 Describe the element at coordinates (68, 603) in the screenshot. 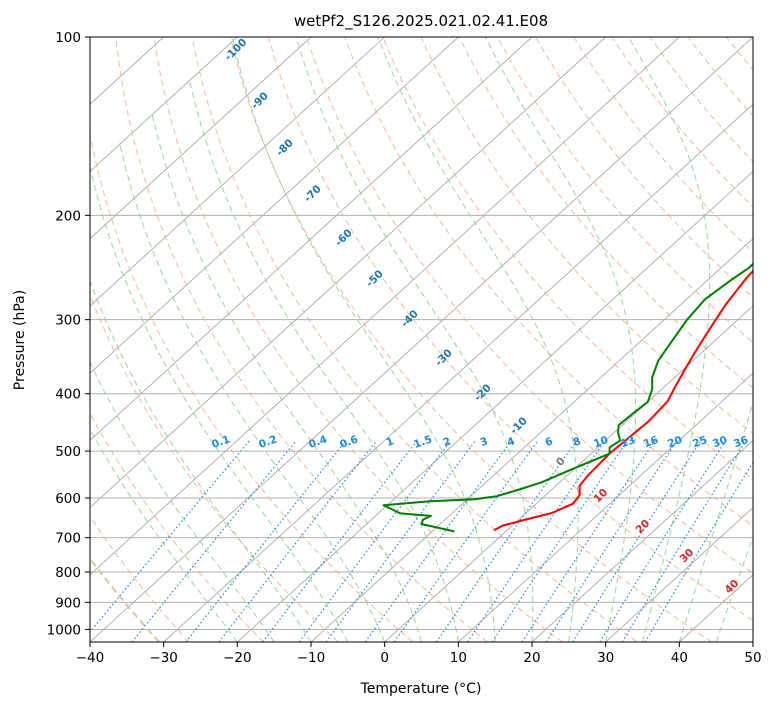

I see `y-tick-label: 900` at that location.